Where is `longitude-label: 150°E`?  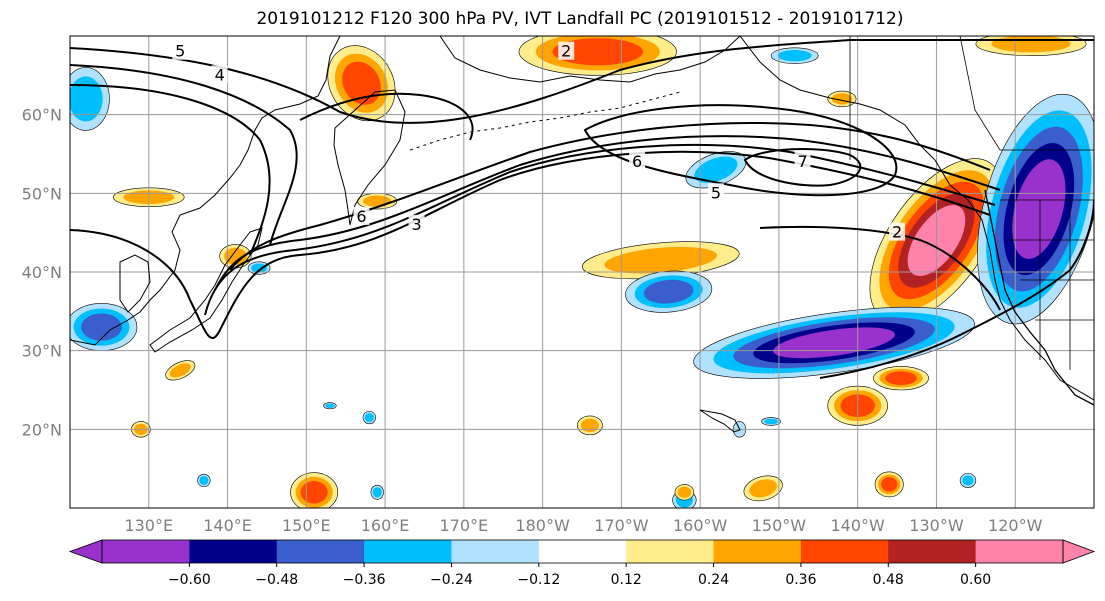 longitude-label: 150°E is located at coordinates (306, 525).